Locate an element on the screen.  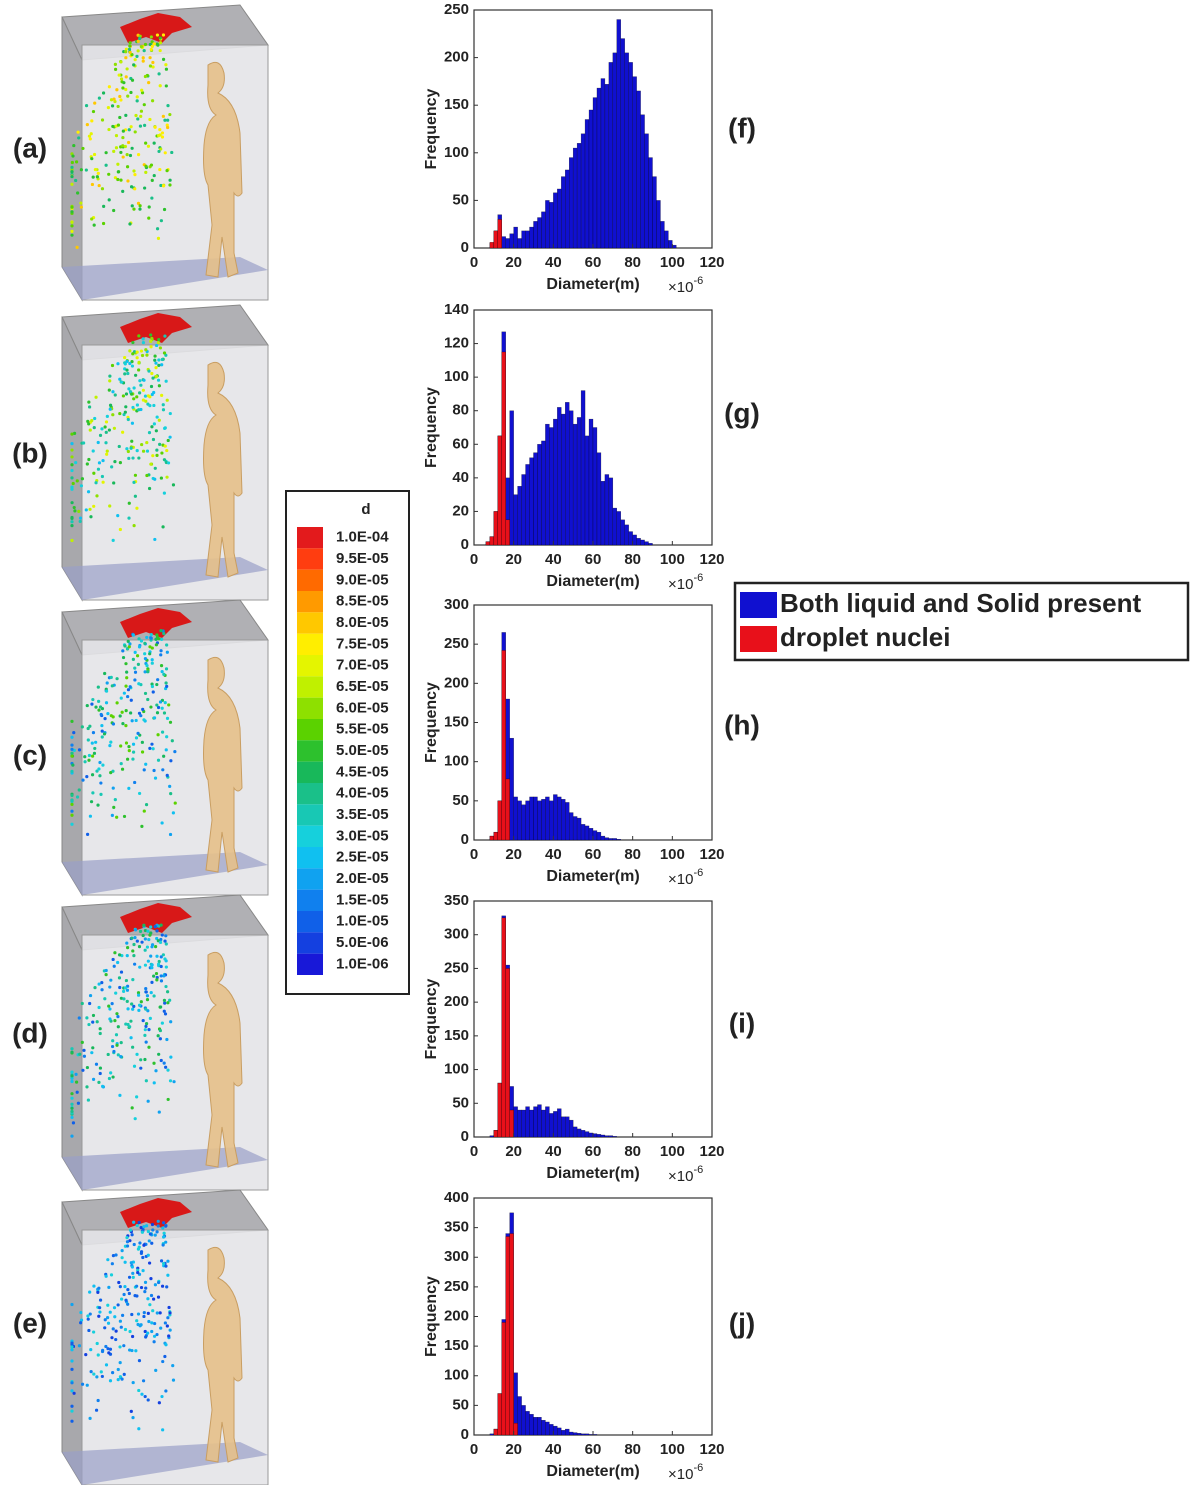
nozzle is located at coordinates (156, 623).